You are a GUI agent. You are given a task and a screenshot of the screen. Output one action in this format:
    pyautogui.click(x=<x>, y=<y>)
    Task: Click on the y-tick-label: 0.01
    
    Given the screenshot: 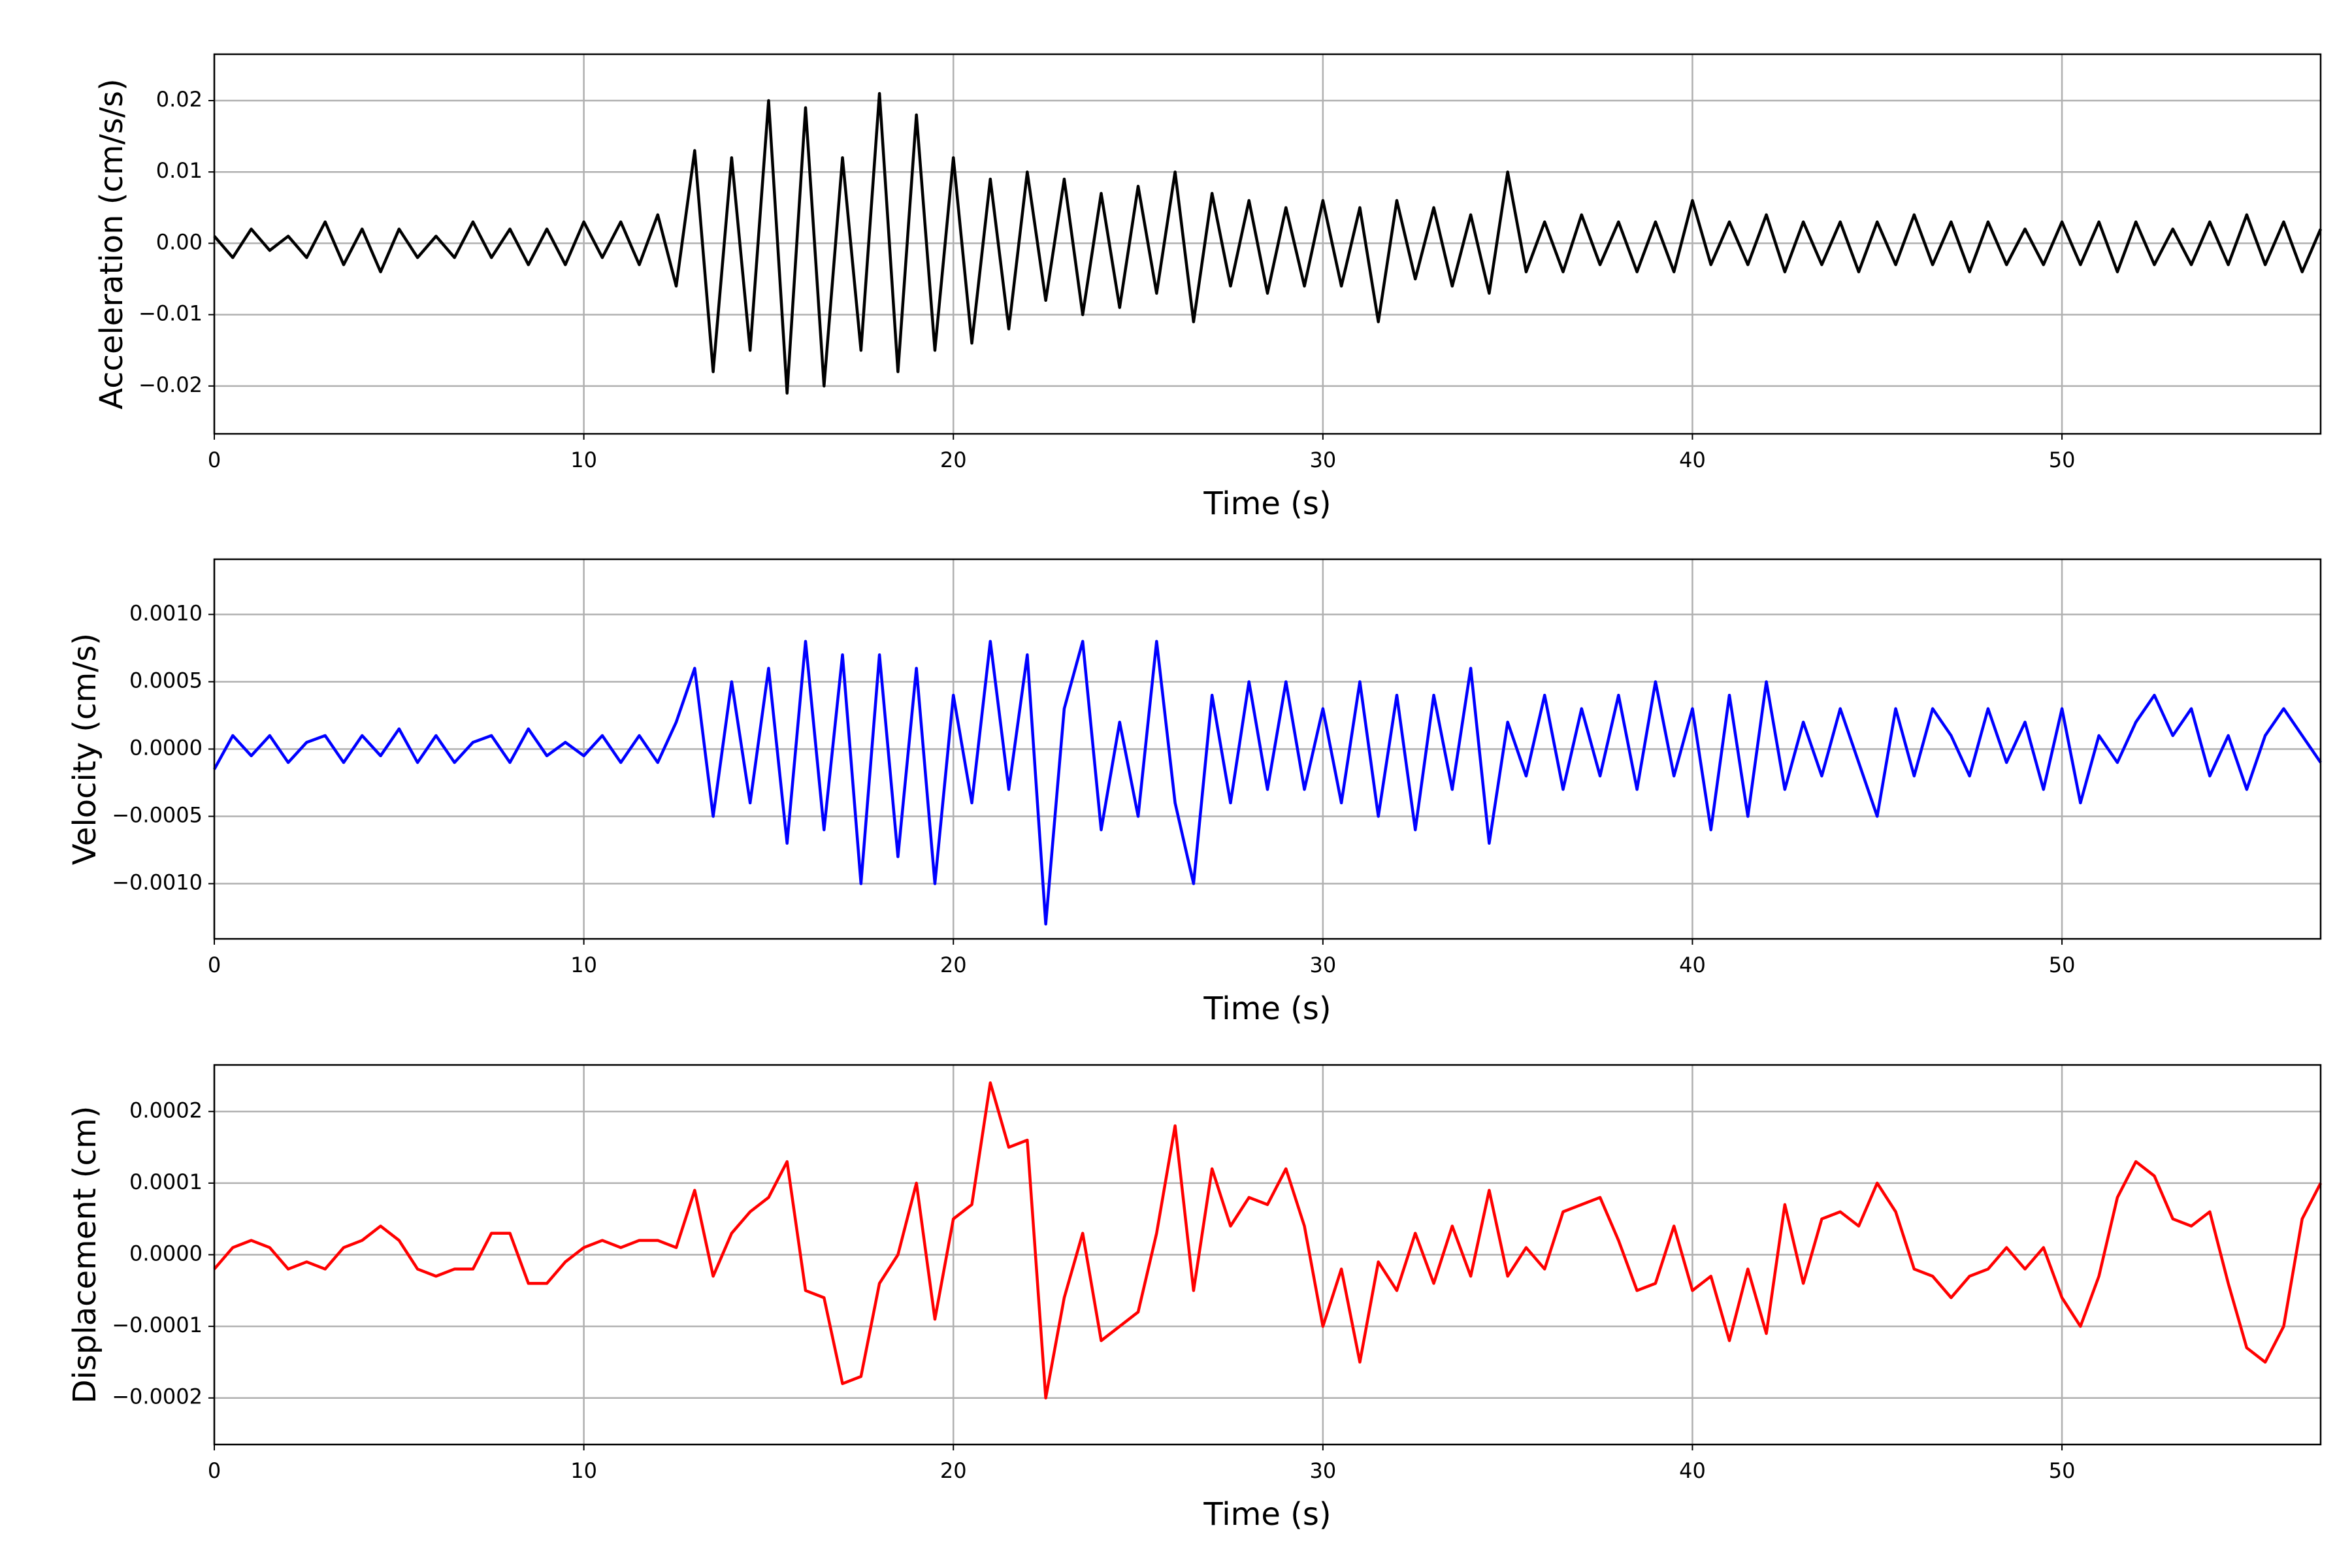 What is the action you would take?
    pyautogui.click(x=179, y=170)
    